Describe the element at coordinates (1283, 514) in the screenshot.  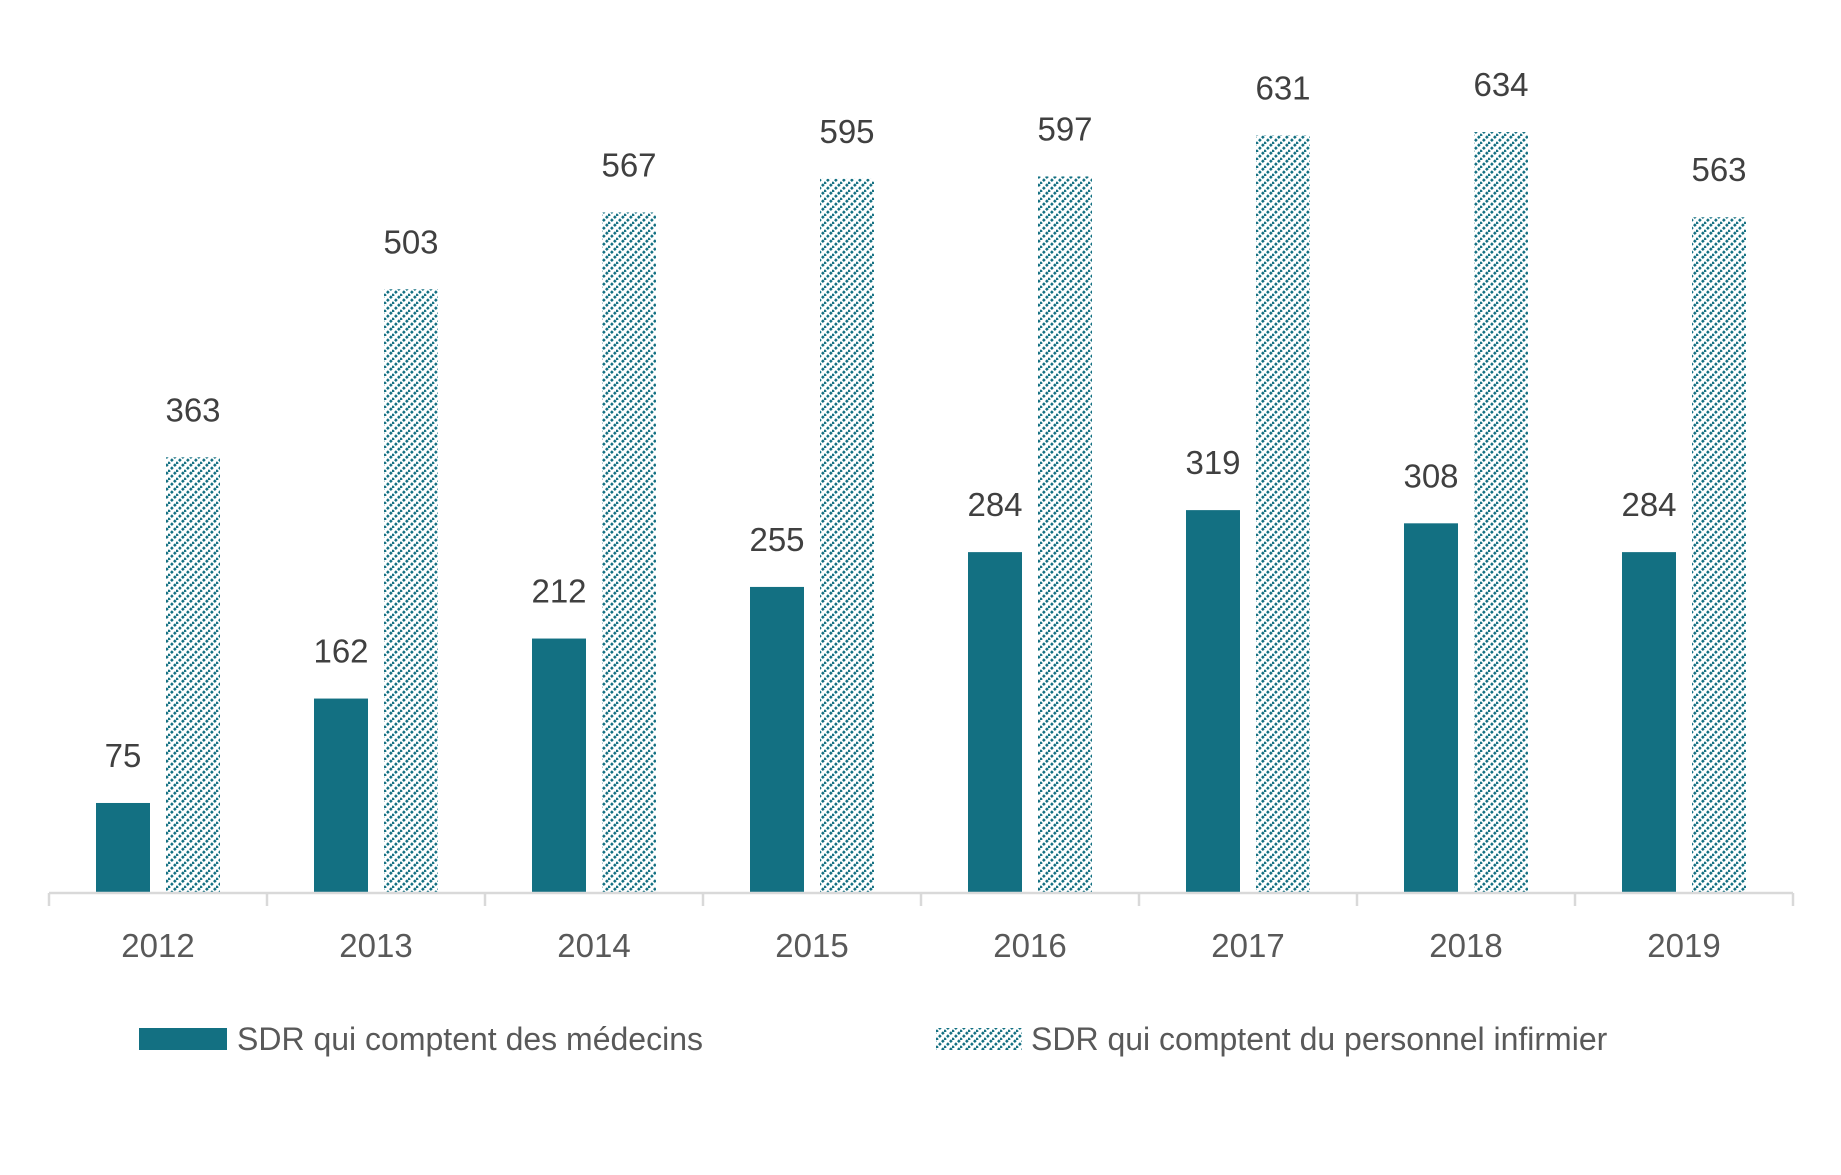
I see `bar-infirmier-2017` at that location.